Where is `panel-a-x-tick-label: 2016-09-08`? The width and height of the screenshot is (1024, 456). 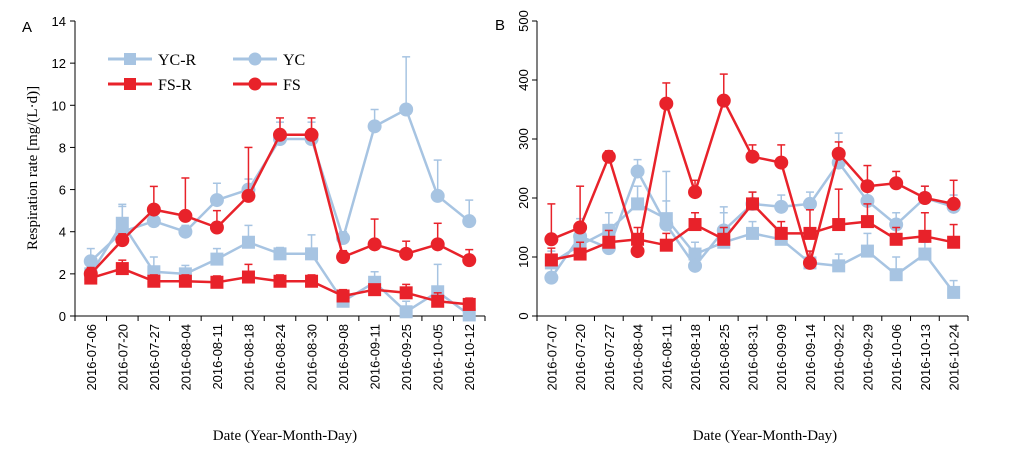 panel-a-x-tick-label: 2016-09-08 is located at coordinates (343, 357).